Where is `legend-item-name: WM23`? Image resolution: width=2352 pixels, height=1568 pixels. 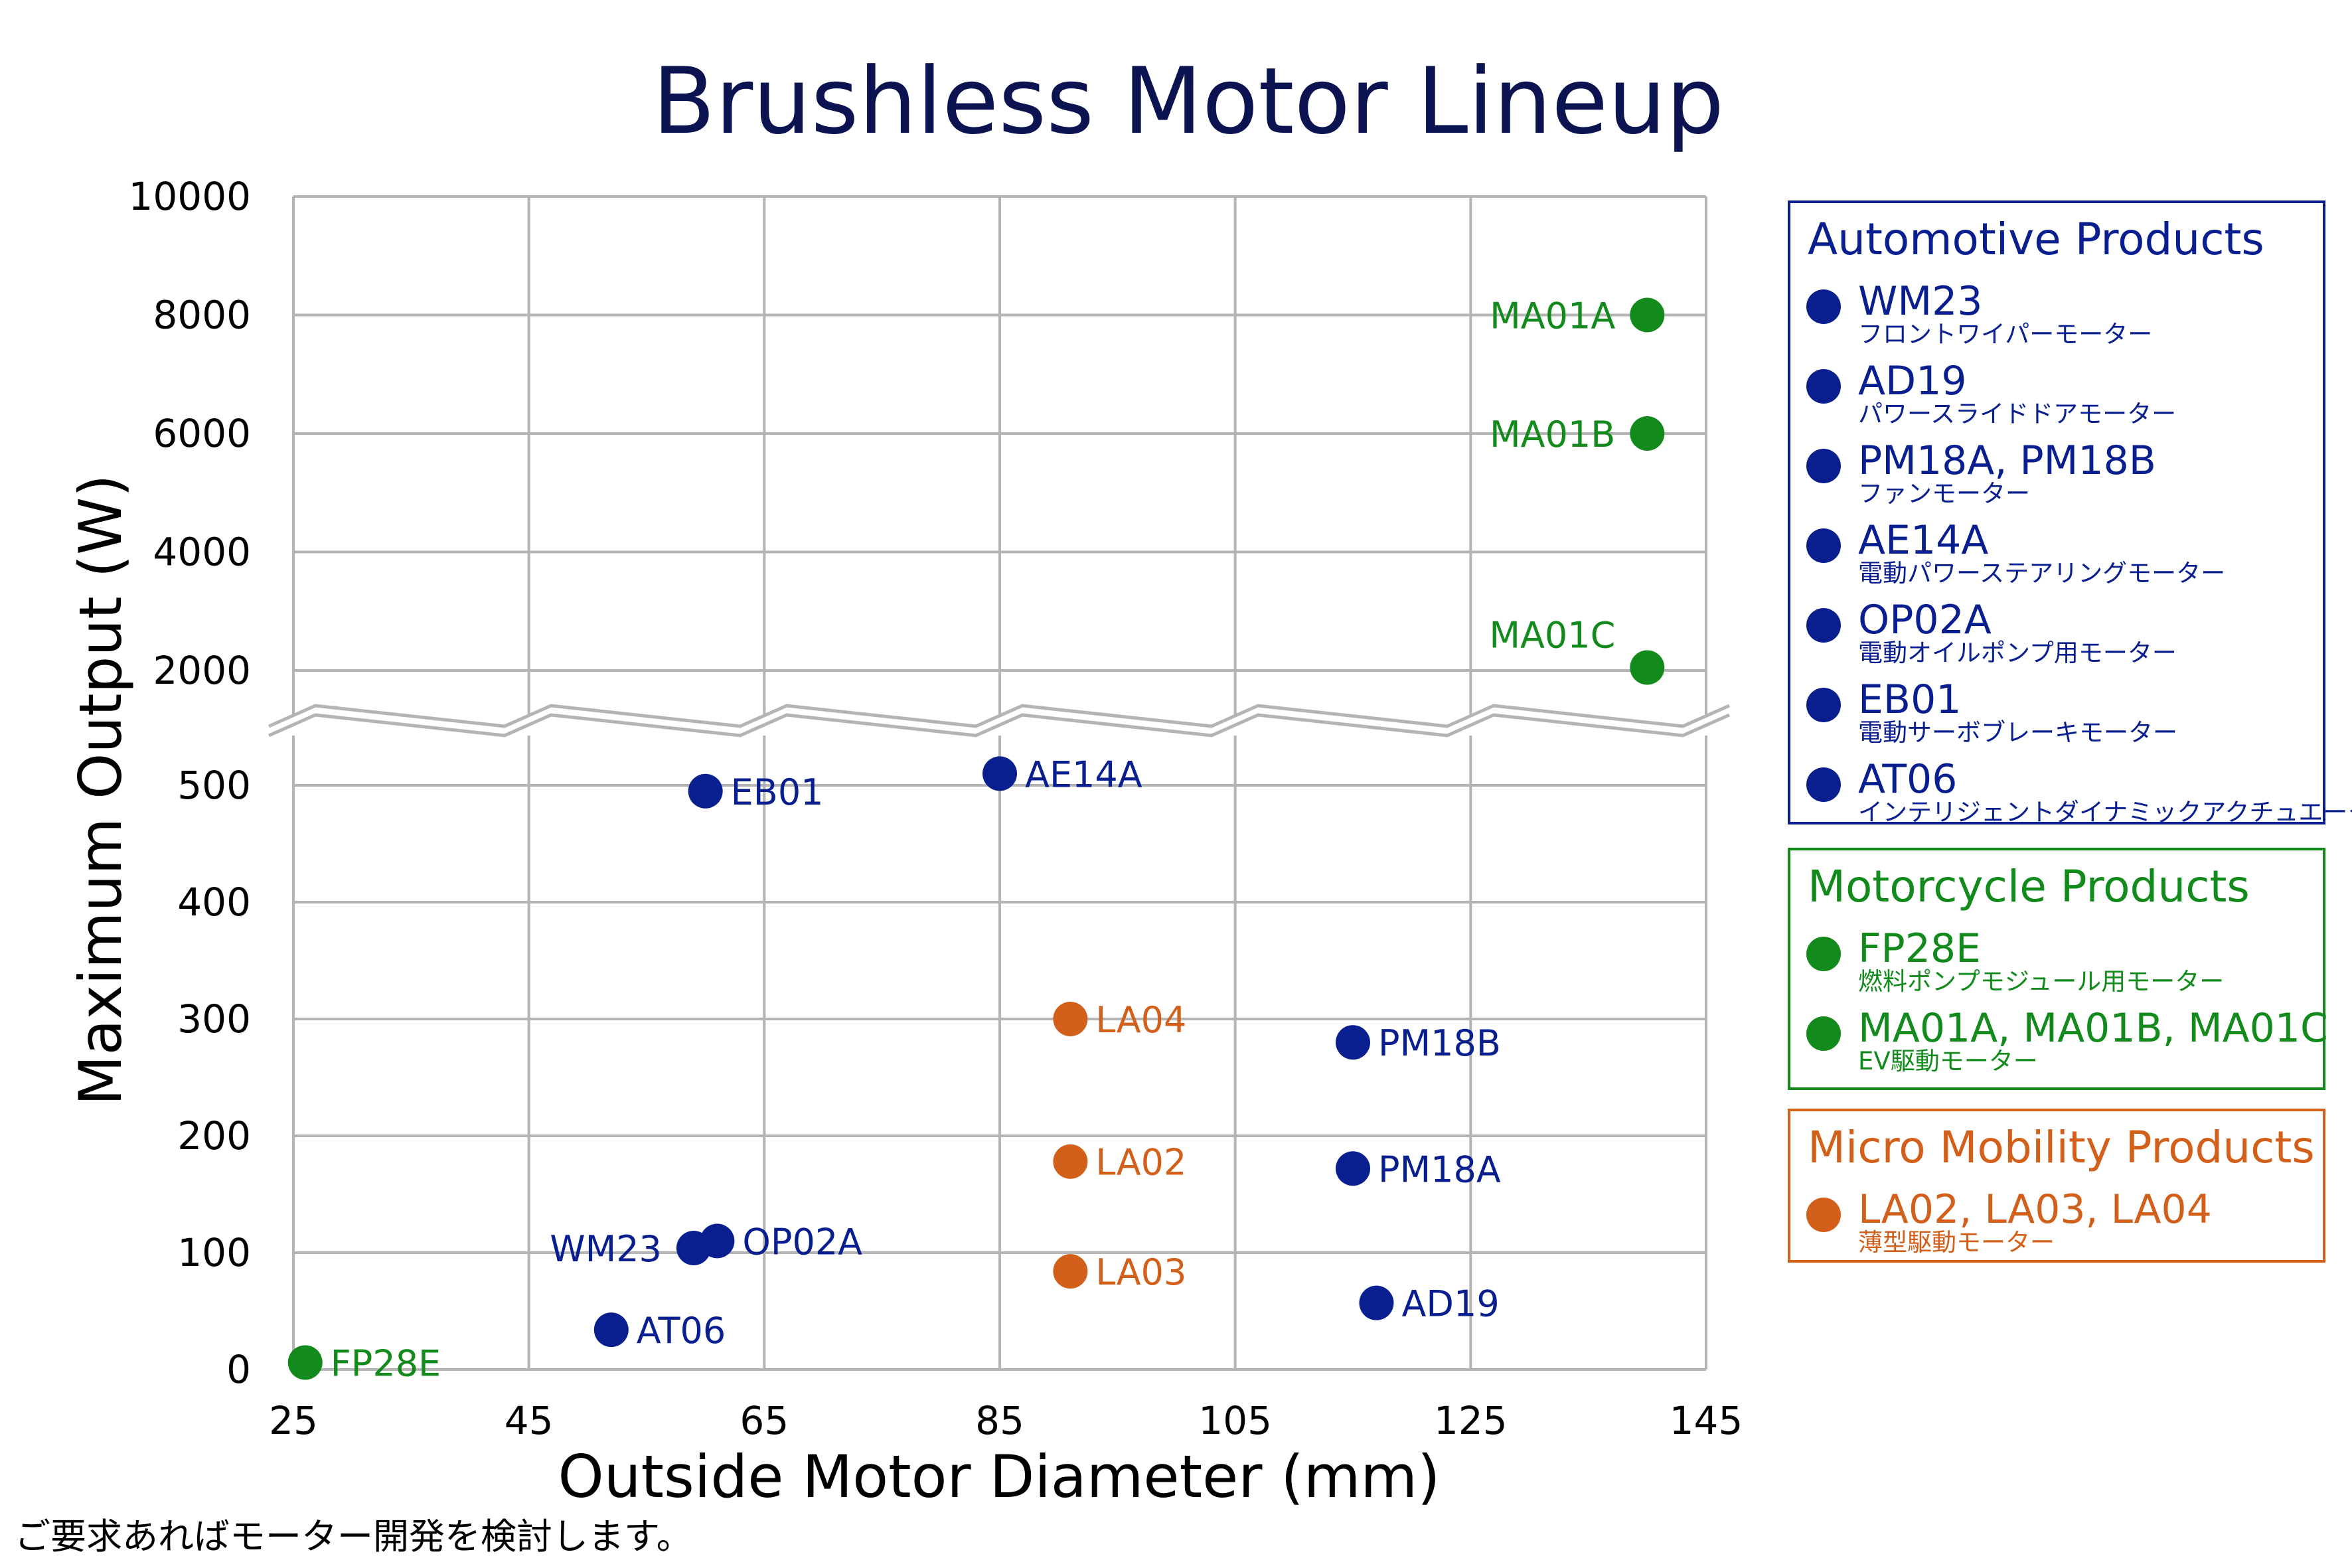 legend-item-name: WM23 is located at coordinates (1921, 301).